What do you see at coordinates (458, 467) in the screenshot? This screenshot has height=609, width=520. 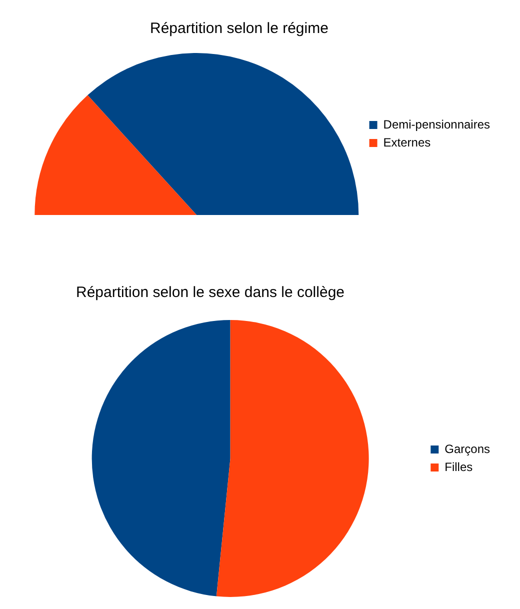 I see `legend-label: Filles` at bounding box center [458, 467].